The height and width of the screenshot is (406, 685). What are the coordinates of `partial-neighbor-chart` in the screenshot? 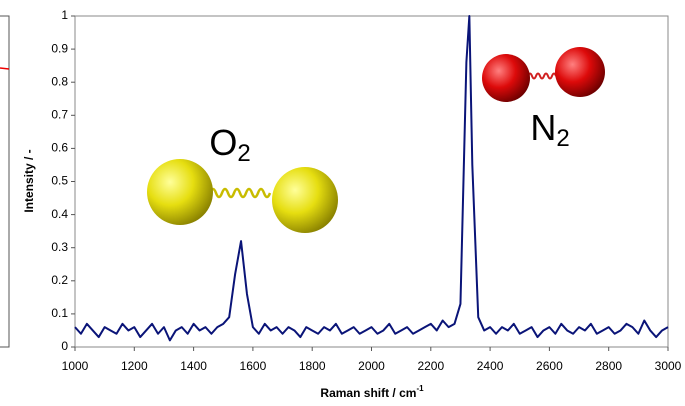 It's located at (5, 181).